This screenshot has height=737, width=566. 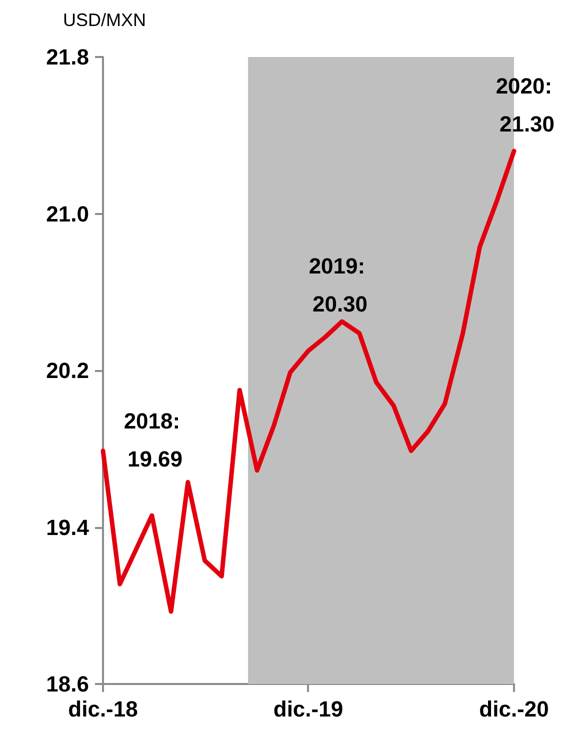 What do you see at coordinates (67, 684) in the screenshot?
I see `y-tick-label: 18.6` at bounding box center [67, 684].